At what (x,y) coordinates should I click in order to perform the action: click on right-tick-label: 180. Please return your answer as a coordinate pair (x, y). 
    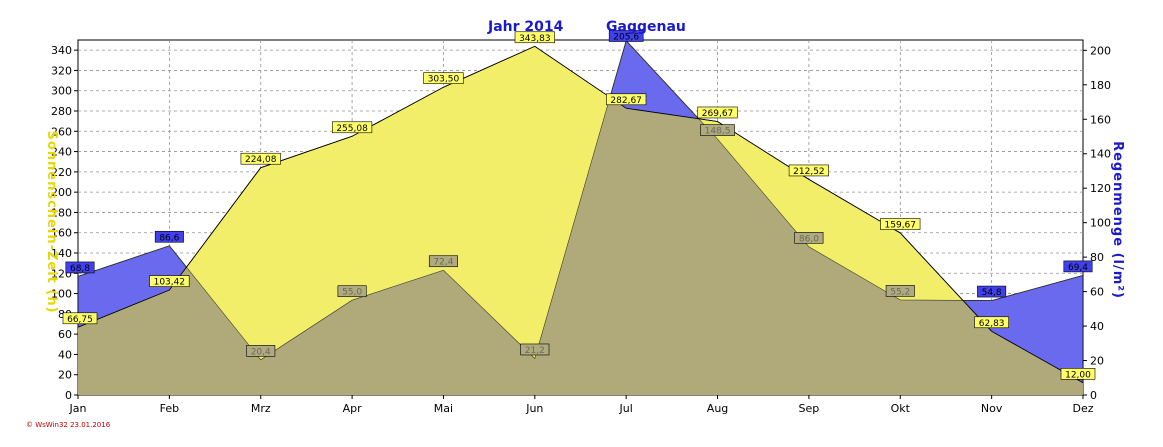
    Looking at the image, I should click on (1100, 85).